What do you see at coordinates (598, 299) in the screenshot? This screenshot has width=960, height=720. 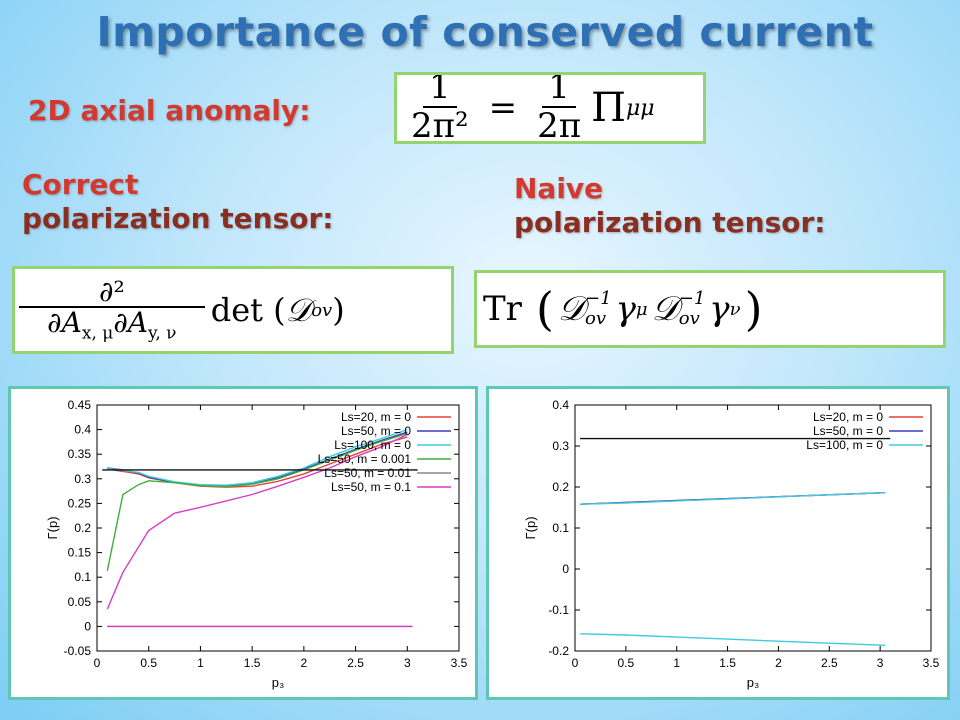 I see `naive-d1-sup: −1` at bounding box center [598, 299].